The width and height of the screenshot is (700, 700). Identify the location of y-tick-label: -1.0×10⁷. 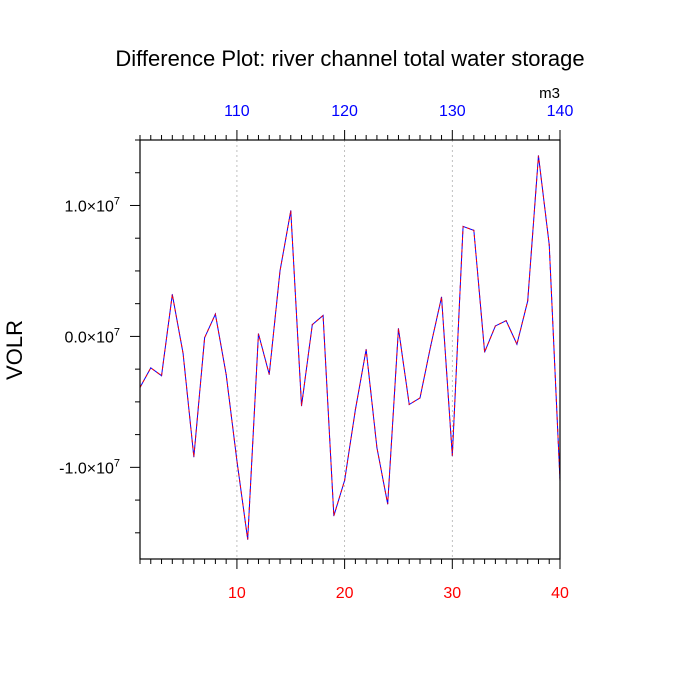
(89, 467).